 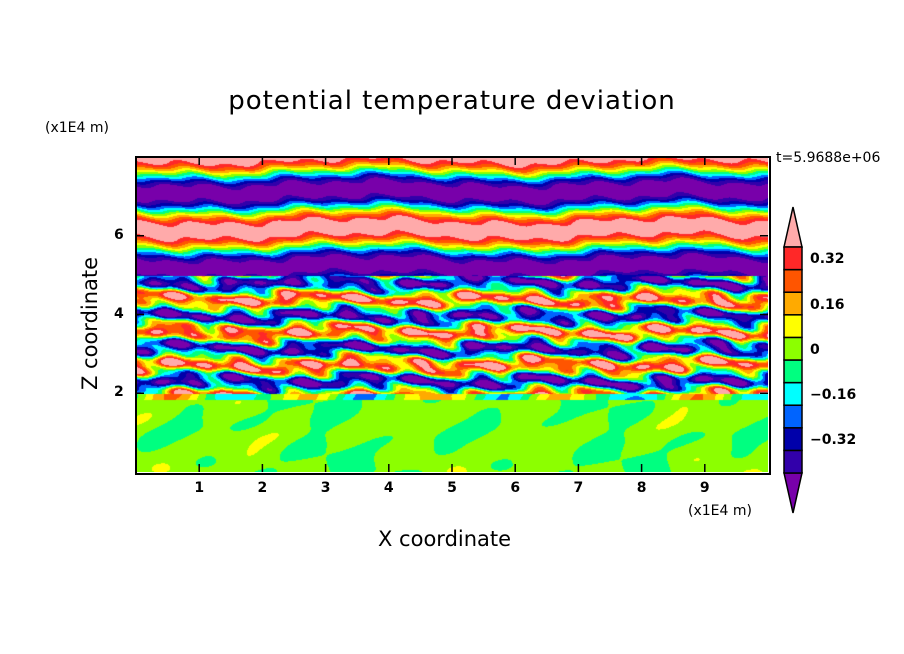 What do you see at coordinates (827, 304) in the screenshot?
I see `colorbar-tick-label: 0.16` at bounding box center [827, 304].